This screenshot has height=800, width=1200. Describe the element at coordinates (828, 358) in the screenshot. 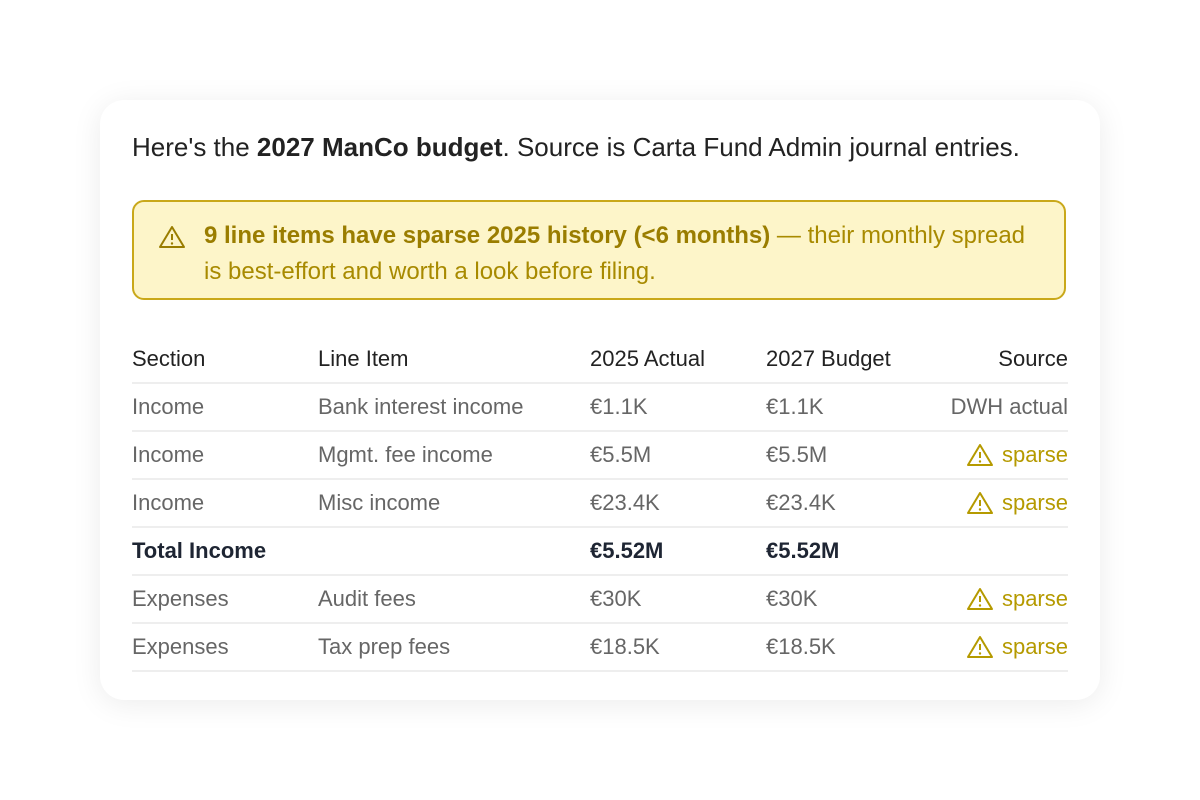

I see `header-cell: 2027 Budget` at that location.